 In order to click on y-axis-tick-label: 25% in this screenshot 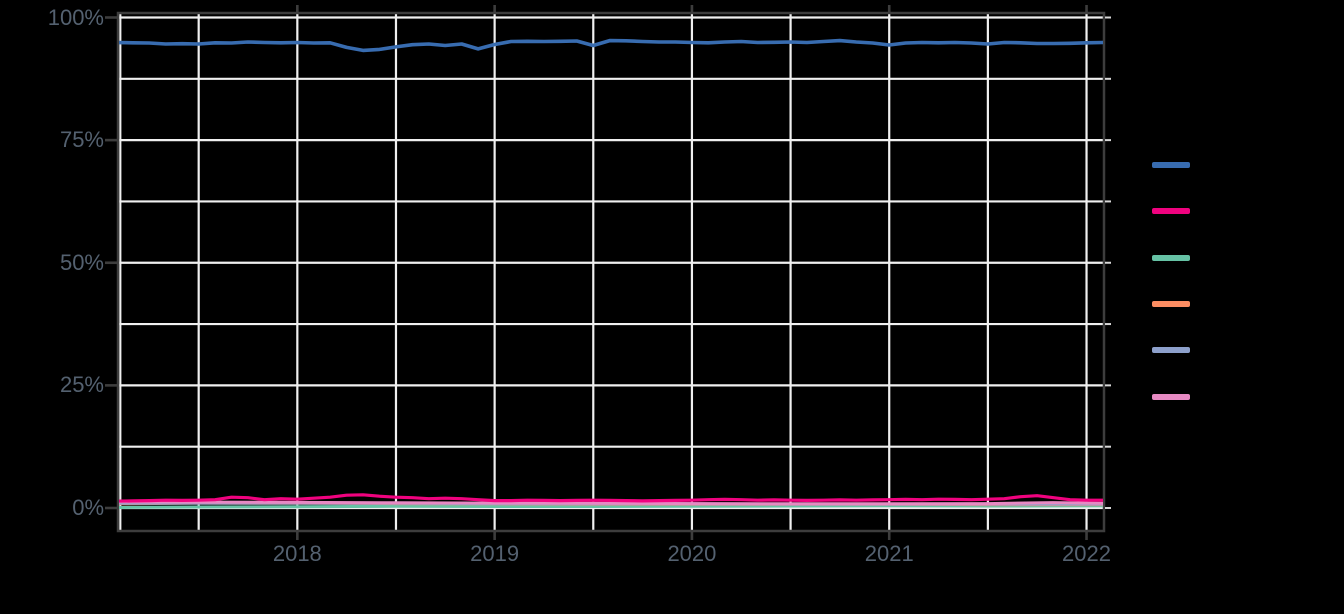, I will do `click(81, 385)`.